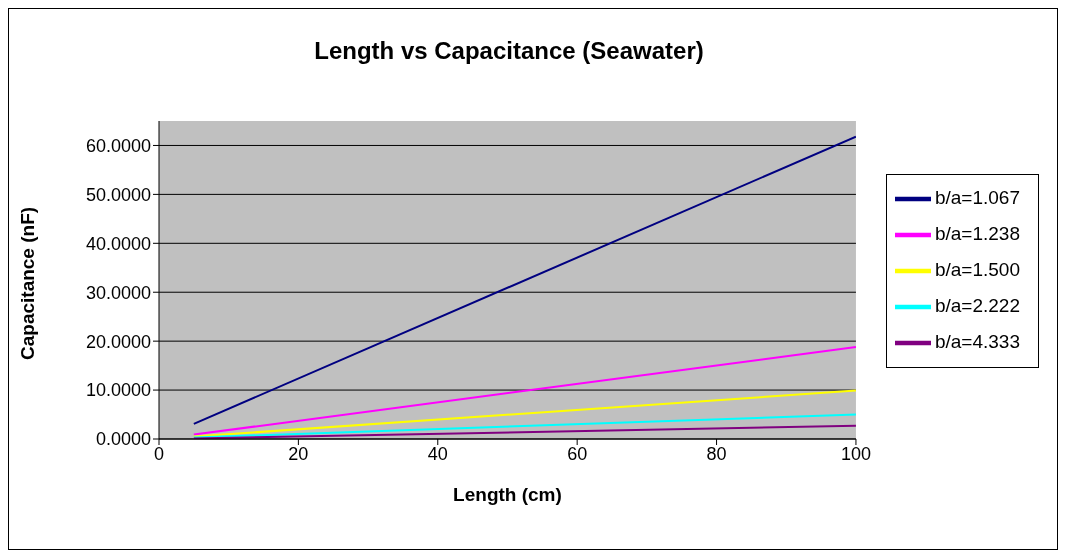 Image resolution: width=1066 pixels, height=558 pixels. I want to click on y-axis-title: Capacitance (nF), so click(27, 283).